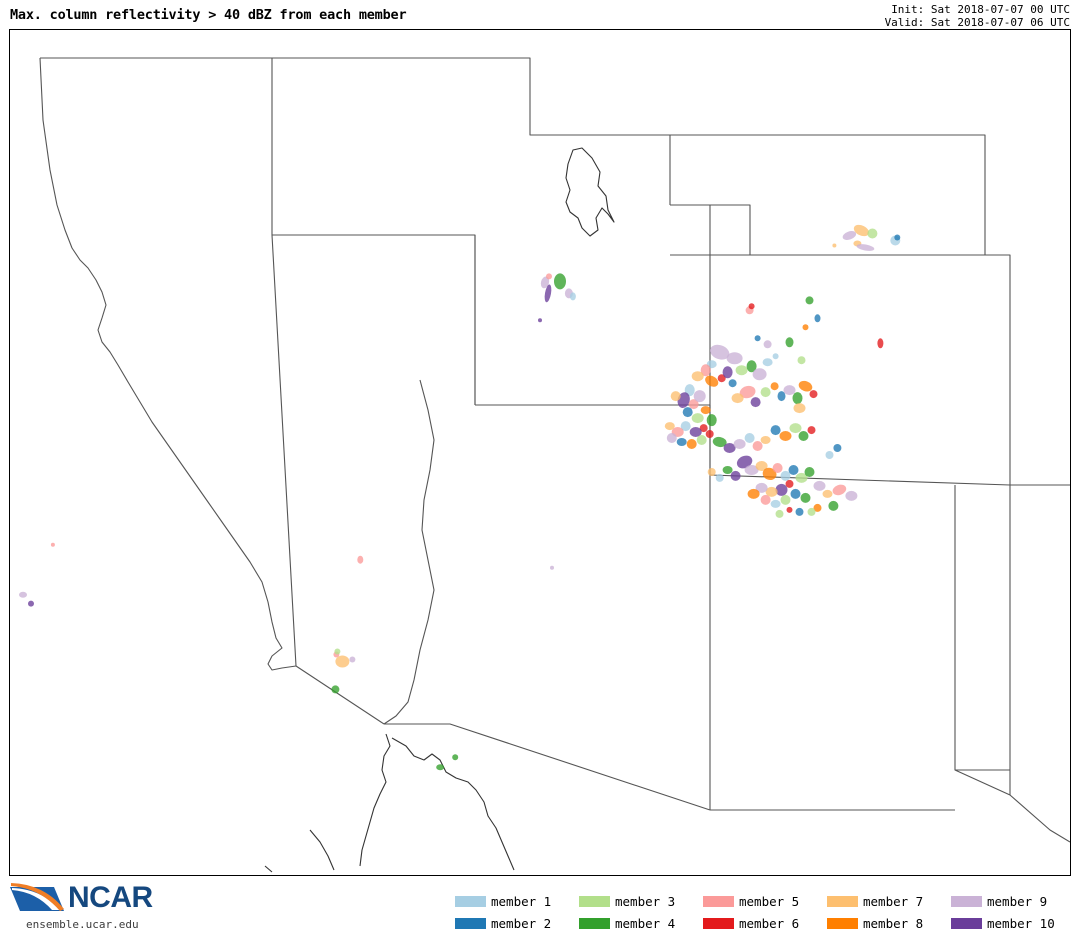 This screenshot has height=936, width=1080. What do you see at coordinates (893, 923) in the screenshot?
I see `legend-item-label: member 8` at bounding box center [893, 923].